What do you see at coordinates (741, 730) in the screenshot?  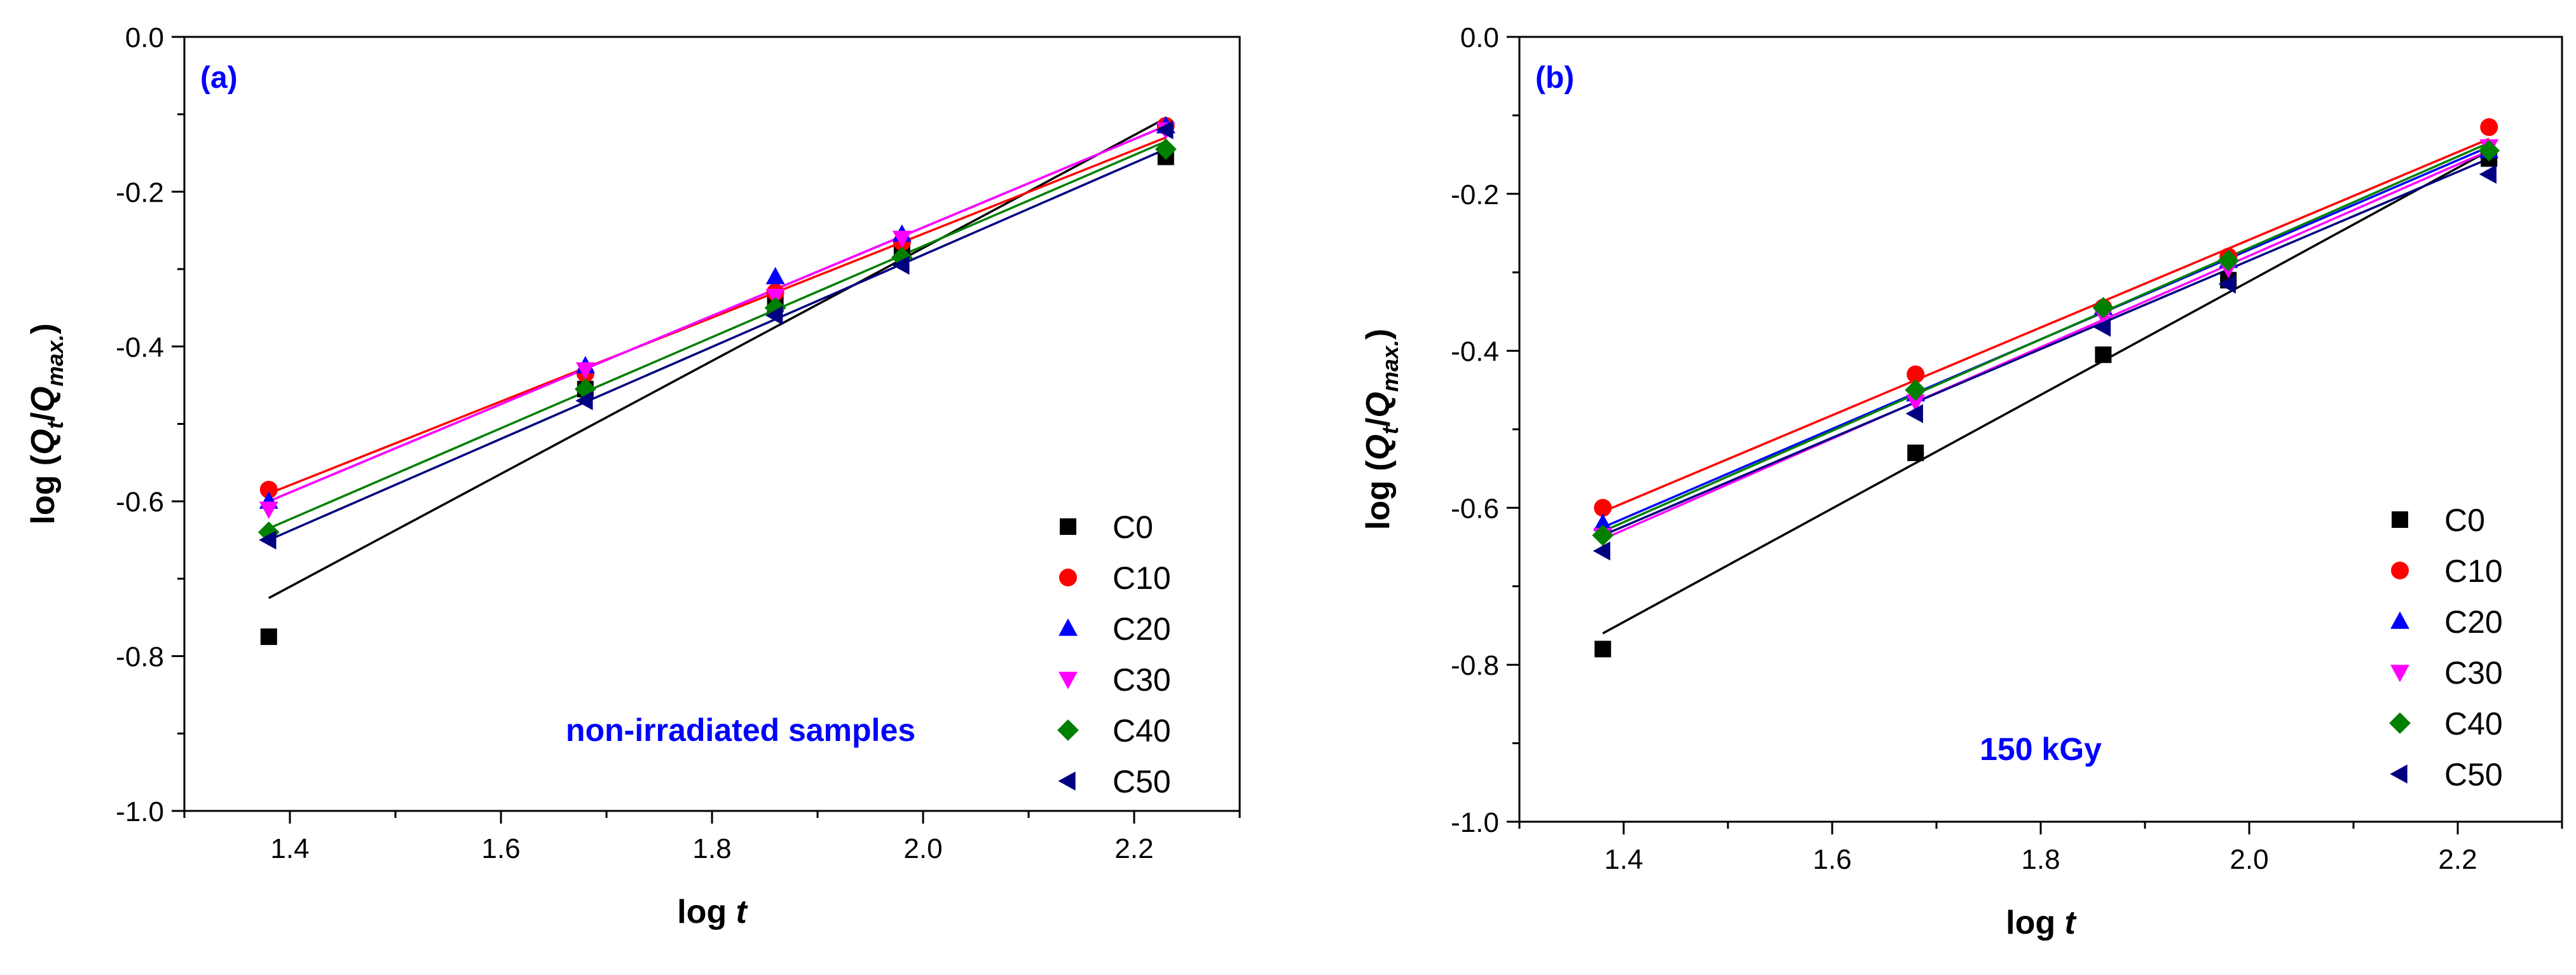 I see `panel-annotation: non-irradiated samples` at bounding box center [741, 730].